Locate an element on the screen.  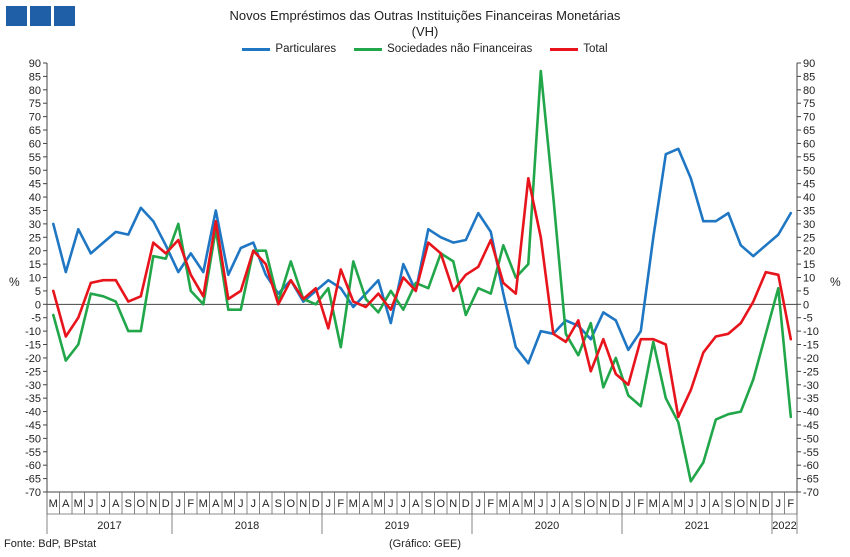
y-tick-label-right: -5 is located at coordinates (808, 319).